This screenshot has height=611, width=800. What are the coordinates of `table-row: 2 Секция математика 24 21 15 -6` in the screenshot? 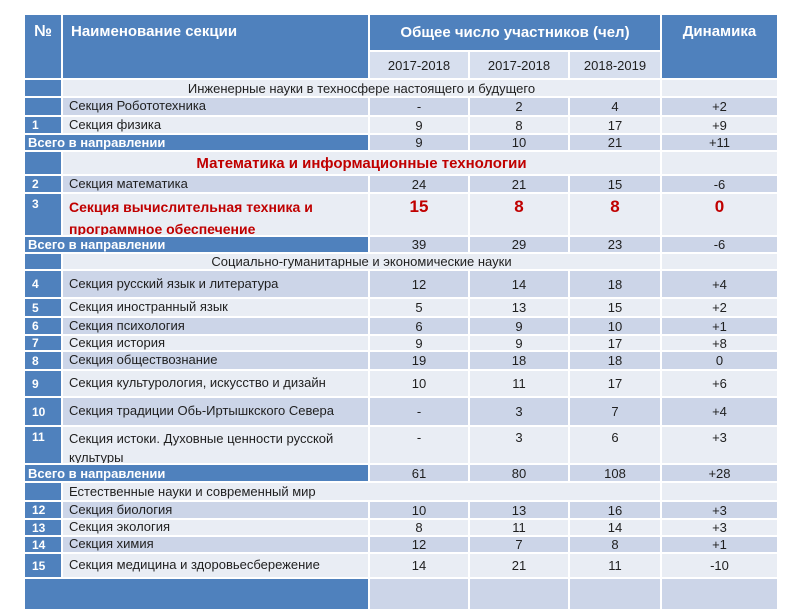 It's located at (401, 184).